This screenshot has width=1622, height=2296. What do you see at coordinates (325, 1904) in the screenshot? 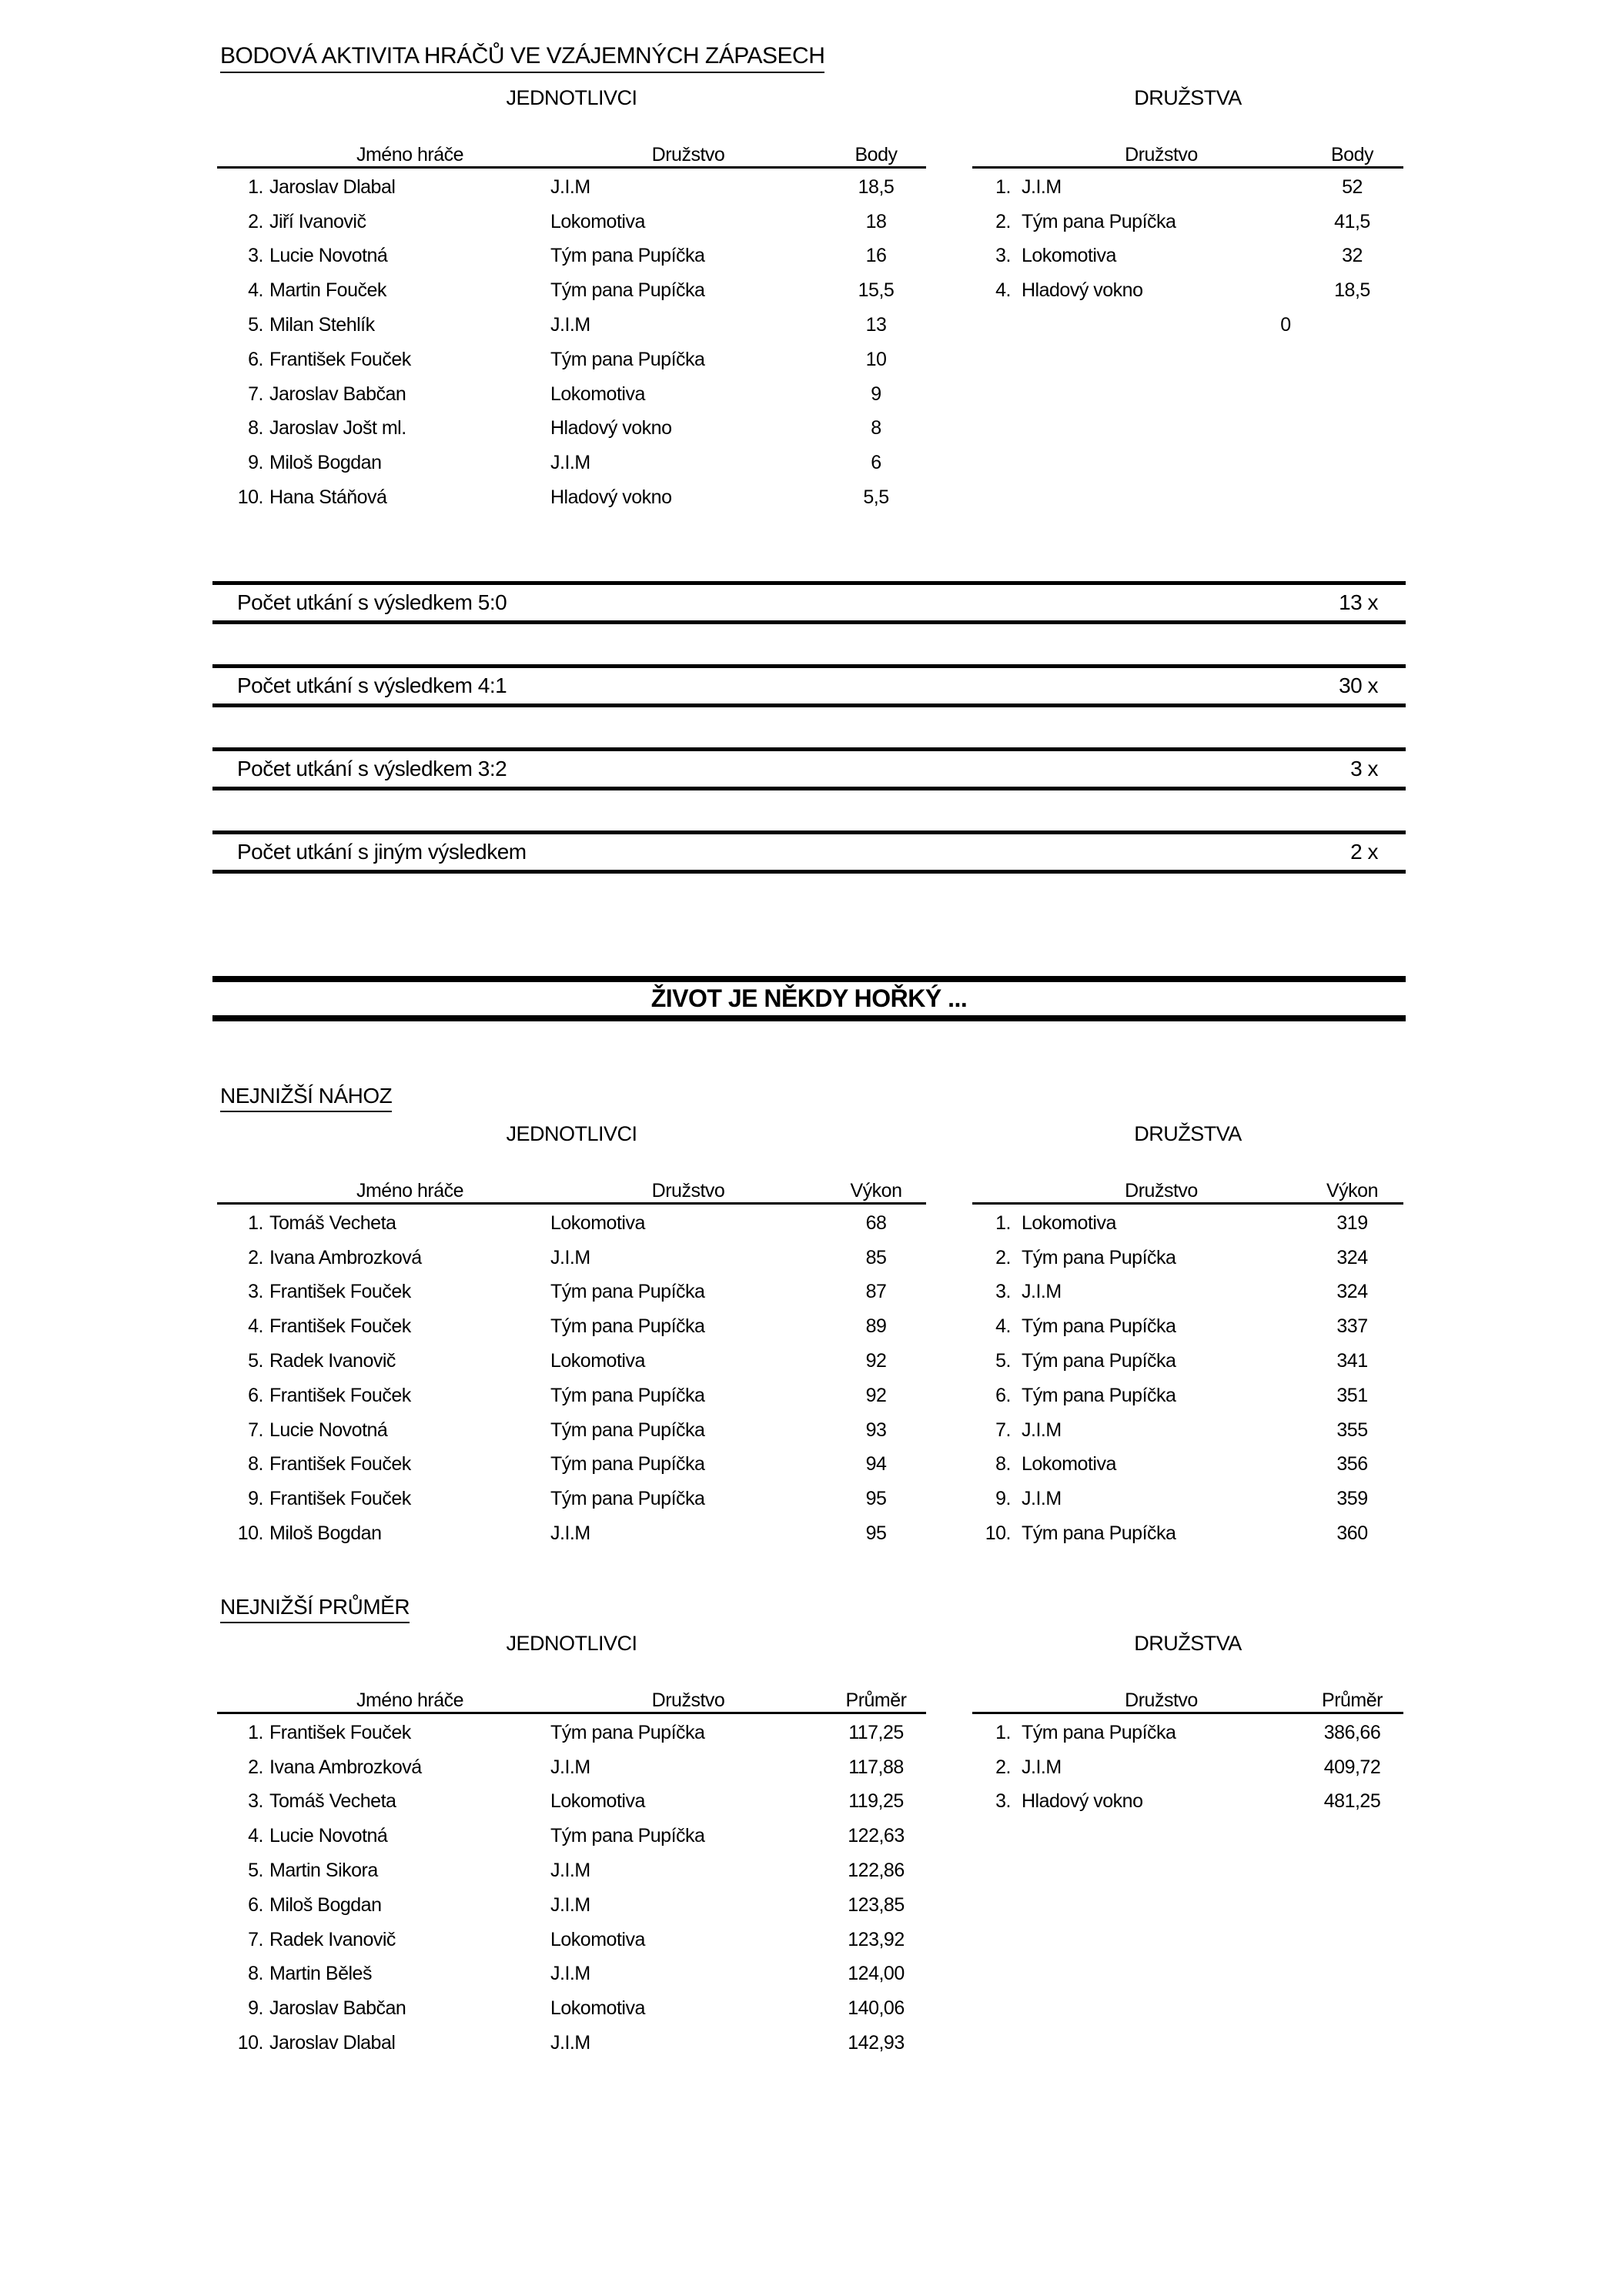
I see `player-name-cell: Miloš Bogdan` at bounding box center [325, 1904].